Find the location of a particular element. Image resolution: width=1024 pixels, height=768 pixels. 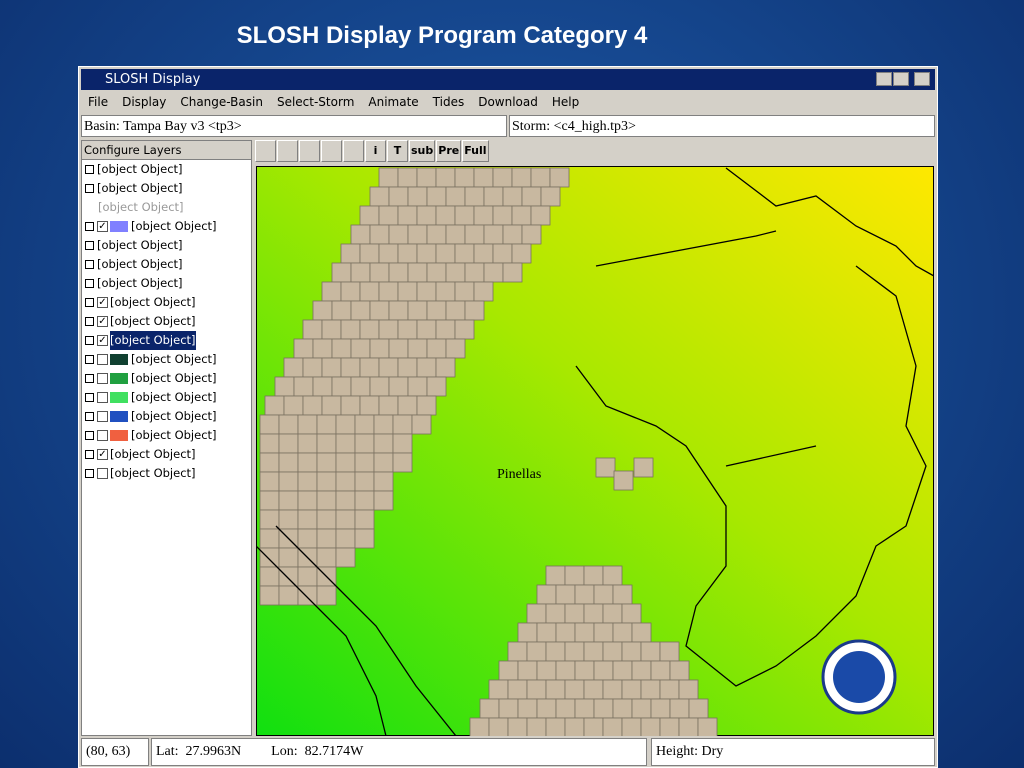

menu-item: Animate is located at coordinates (393, 102).